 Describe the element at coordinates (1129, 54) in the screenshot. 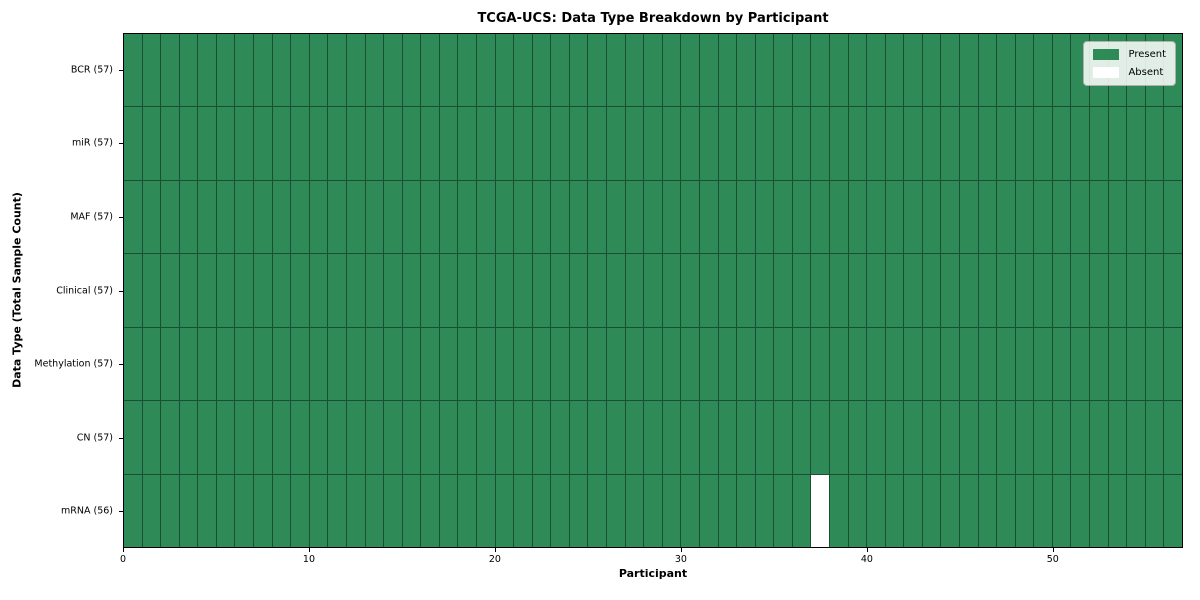

I see `legend-item-present: Present` at that location.